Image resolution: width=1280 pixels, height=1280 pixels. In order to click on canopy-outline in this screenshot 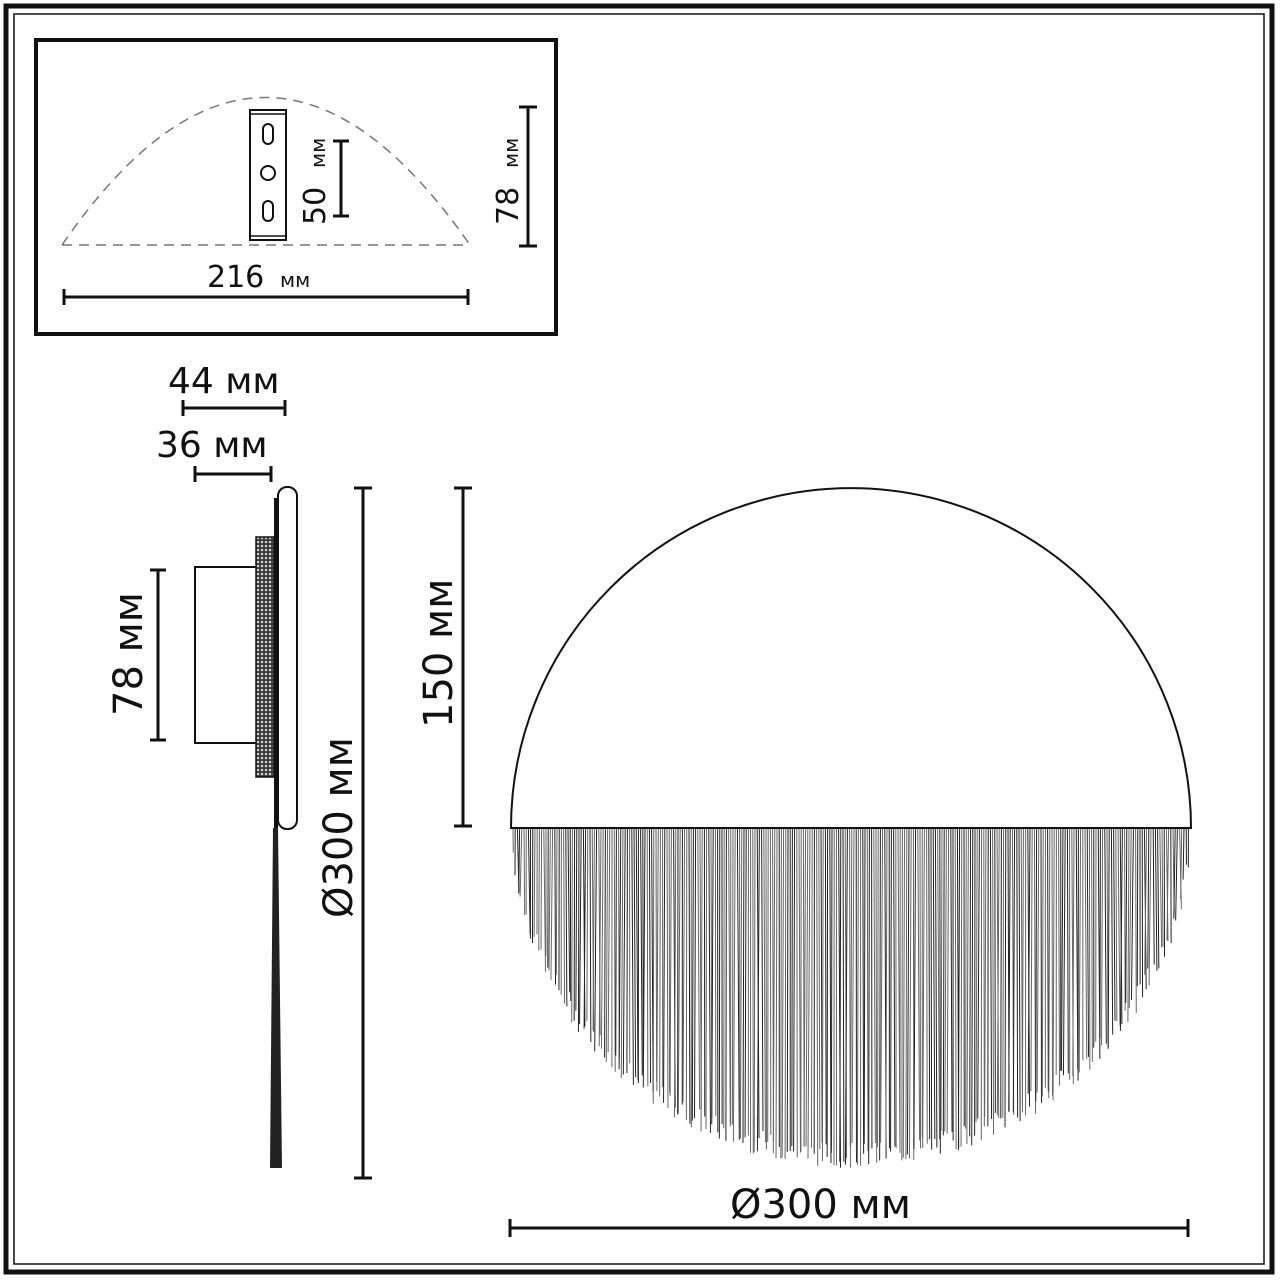, I will do `click(266, 171)`.